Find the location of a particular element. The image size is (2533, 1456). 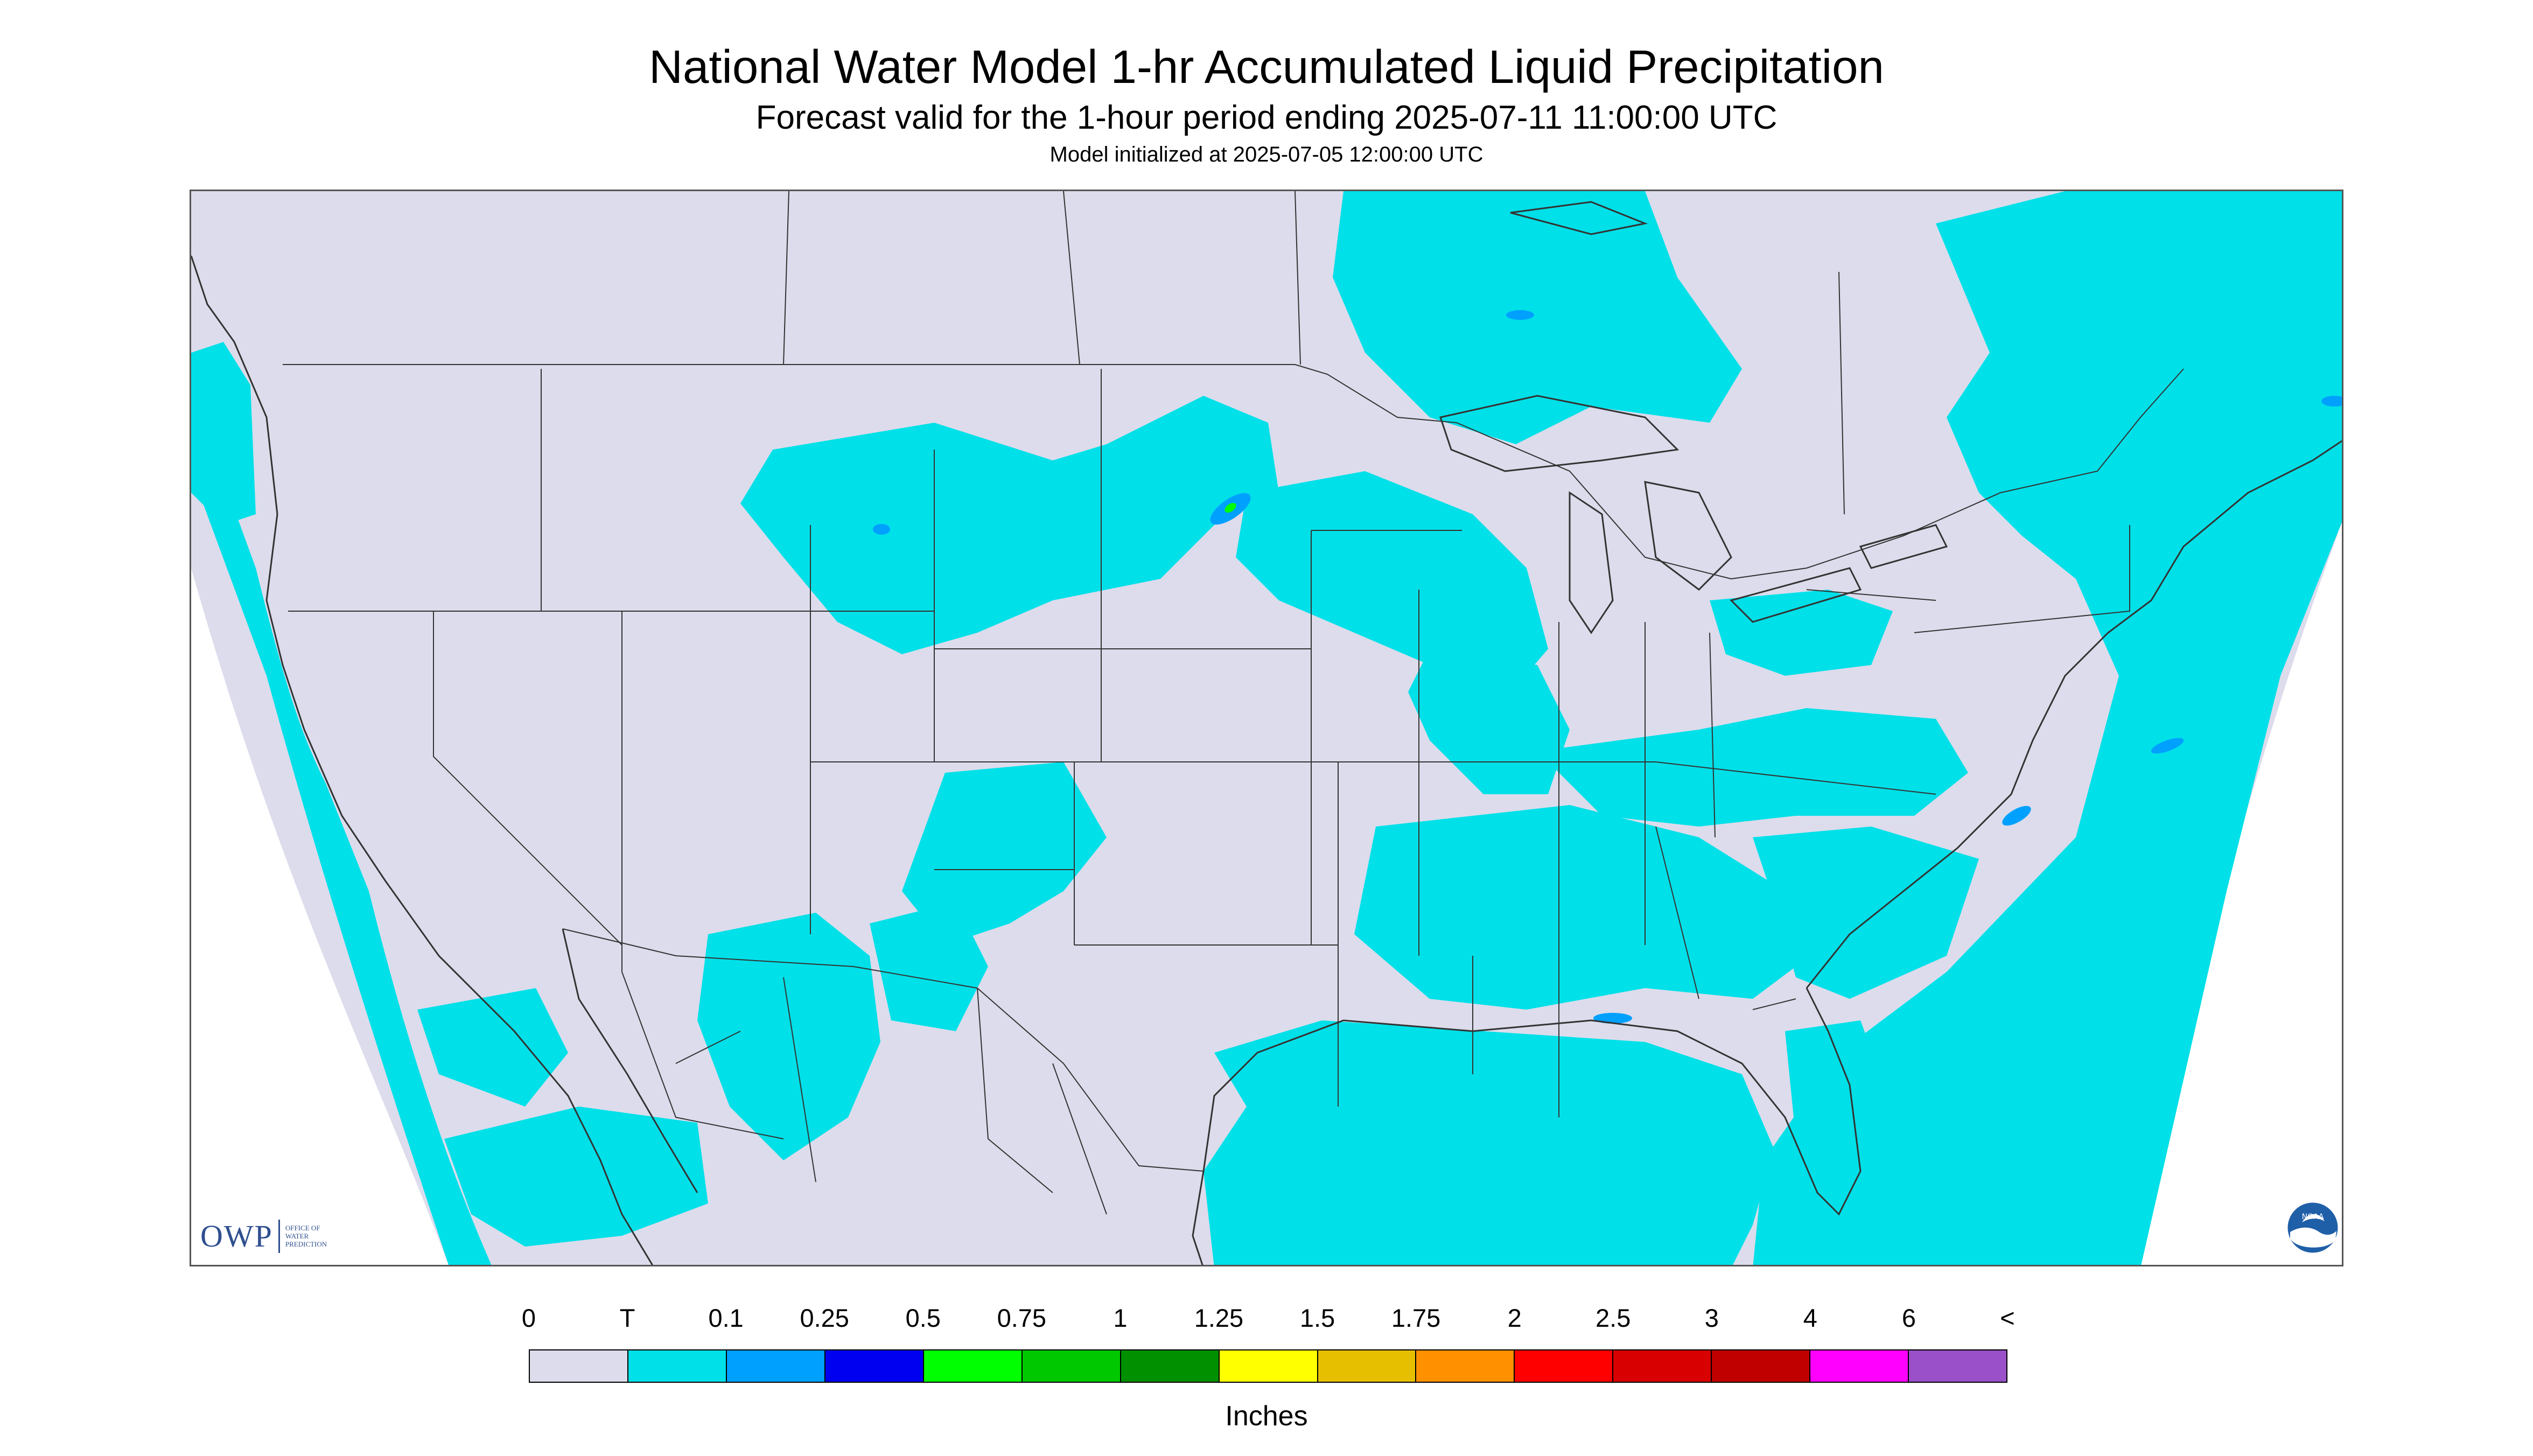

legend-label: 4 is located at coordinates (1810, 1318).